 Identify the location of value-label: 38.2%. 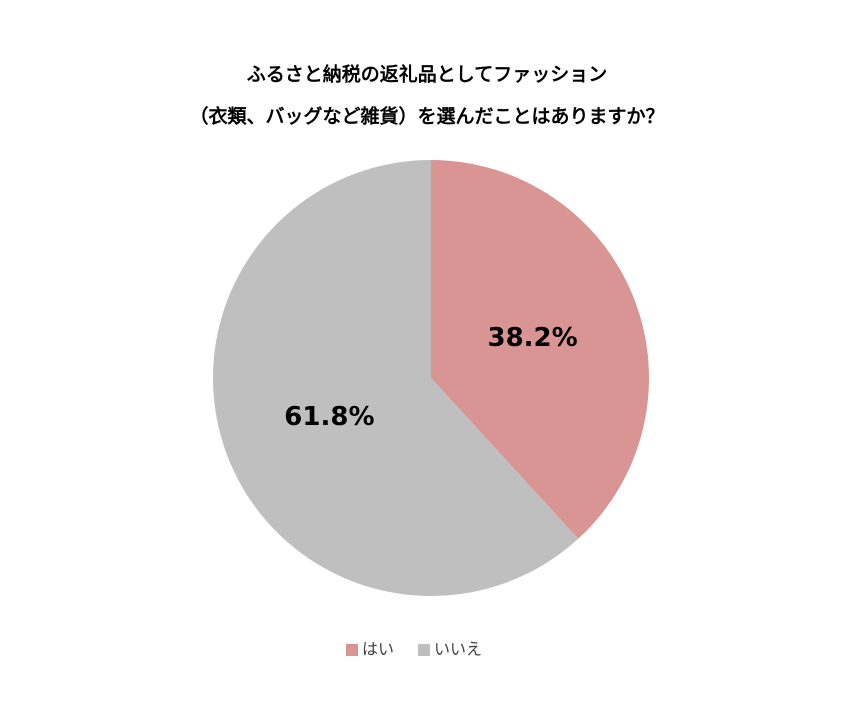
(532, 338).